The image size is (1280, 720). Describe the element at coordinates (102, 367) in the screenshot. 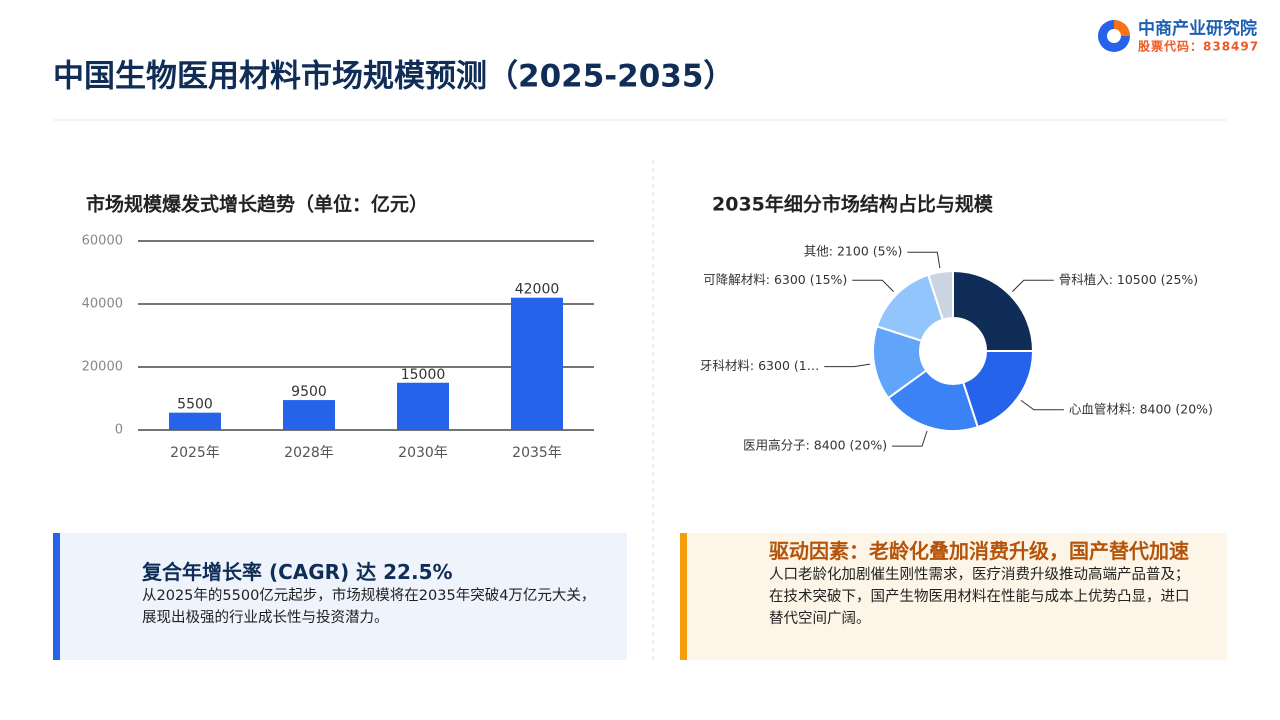

I see `y-tick-label: 20000` at that location.